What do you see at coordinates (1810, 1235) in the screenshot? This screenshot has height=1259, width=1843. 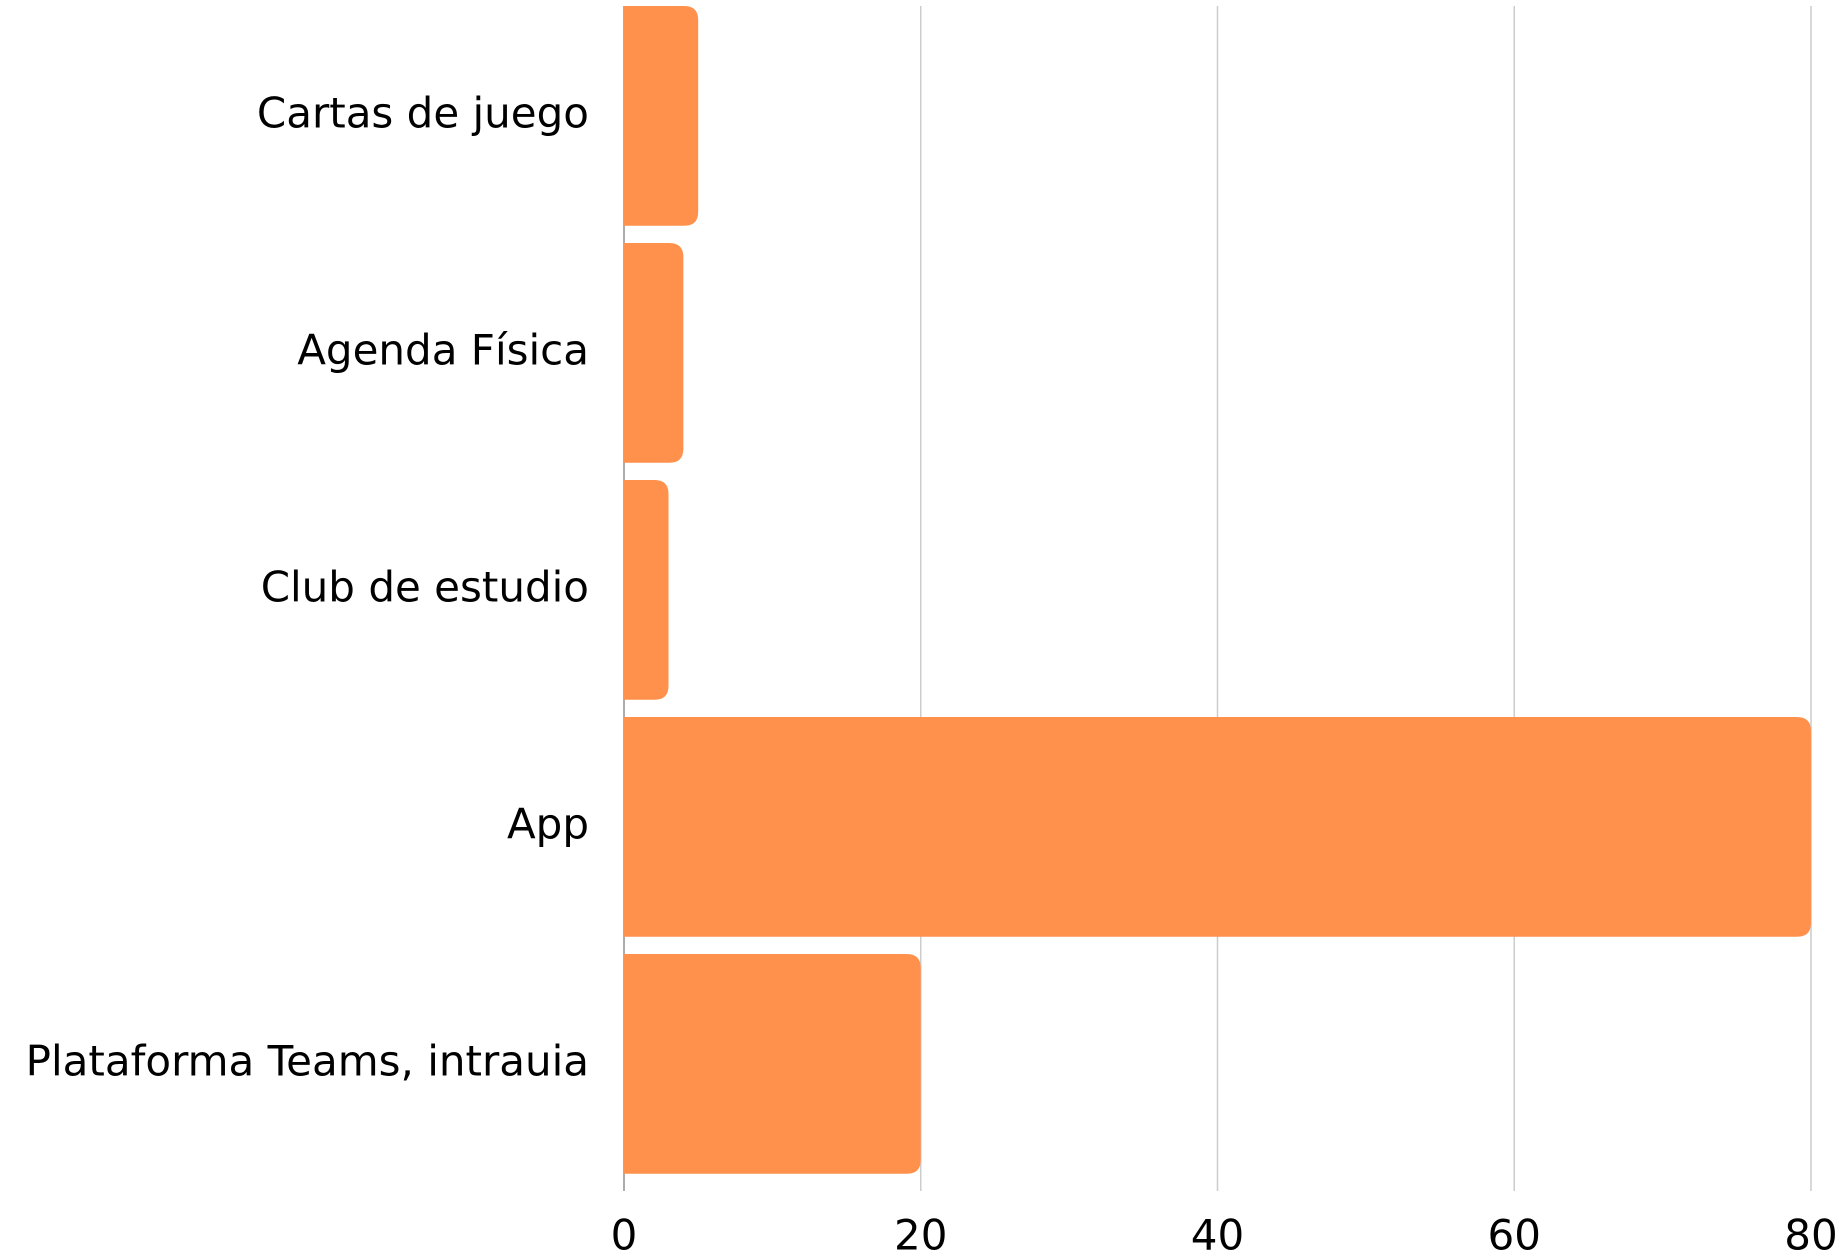 I see `x-tick-label: 80` at bounding box center [1810, 1235].